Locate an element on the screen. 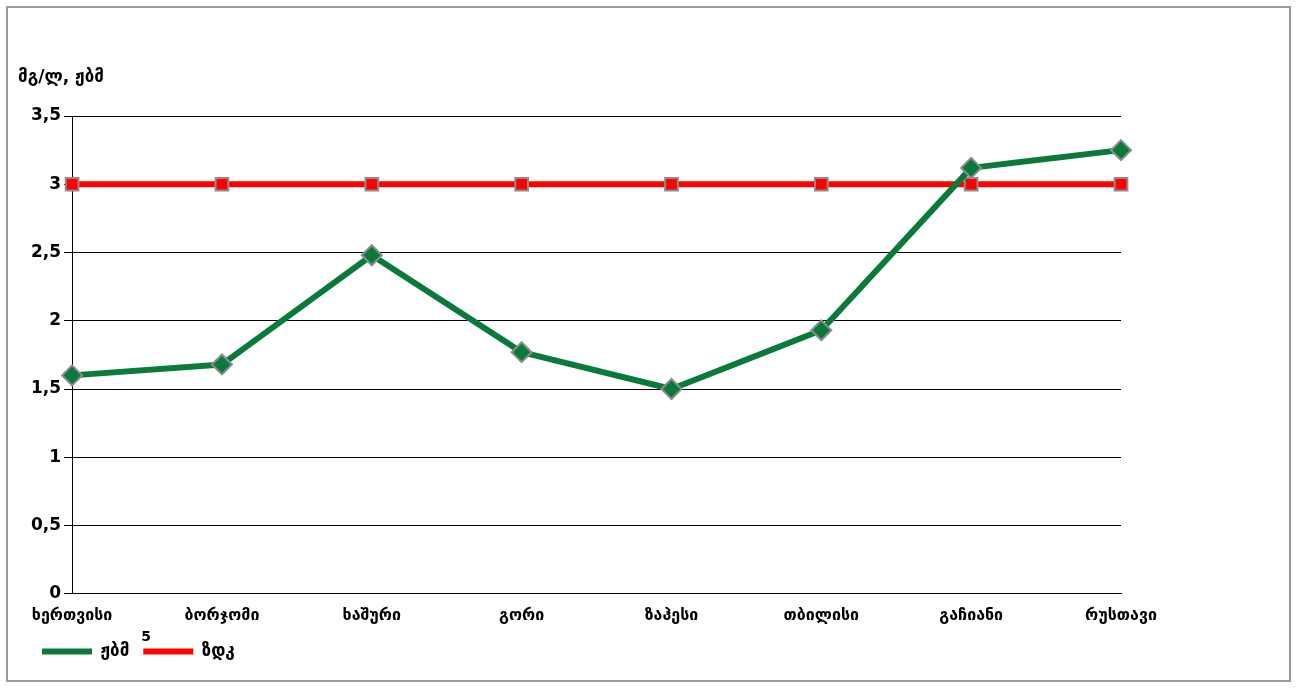 This screenshot has height=690, width=1299. x-tick-label: ხაშური is located at coordinates (372, 614).